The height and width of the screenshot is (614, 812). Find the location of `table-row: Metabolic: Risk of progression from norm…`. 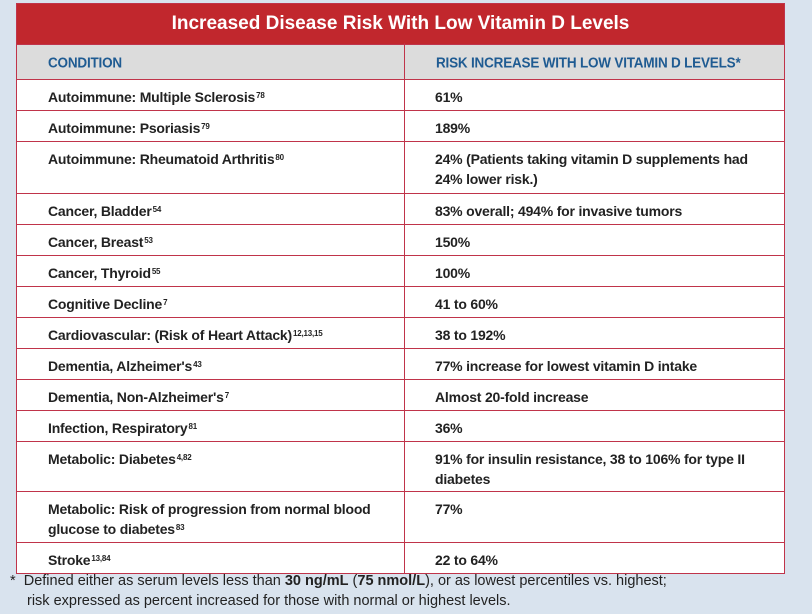

table-row: Metabolic: Risk of progression from norm… is located at coordinates (400, 516).